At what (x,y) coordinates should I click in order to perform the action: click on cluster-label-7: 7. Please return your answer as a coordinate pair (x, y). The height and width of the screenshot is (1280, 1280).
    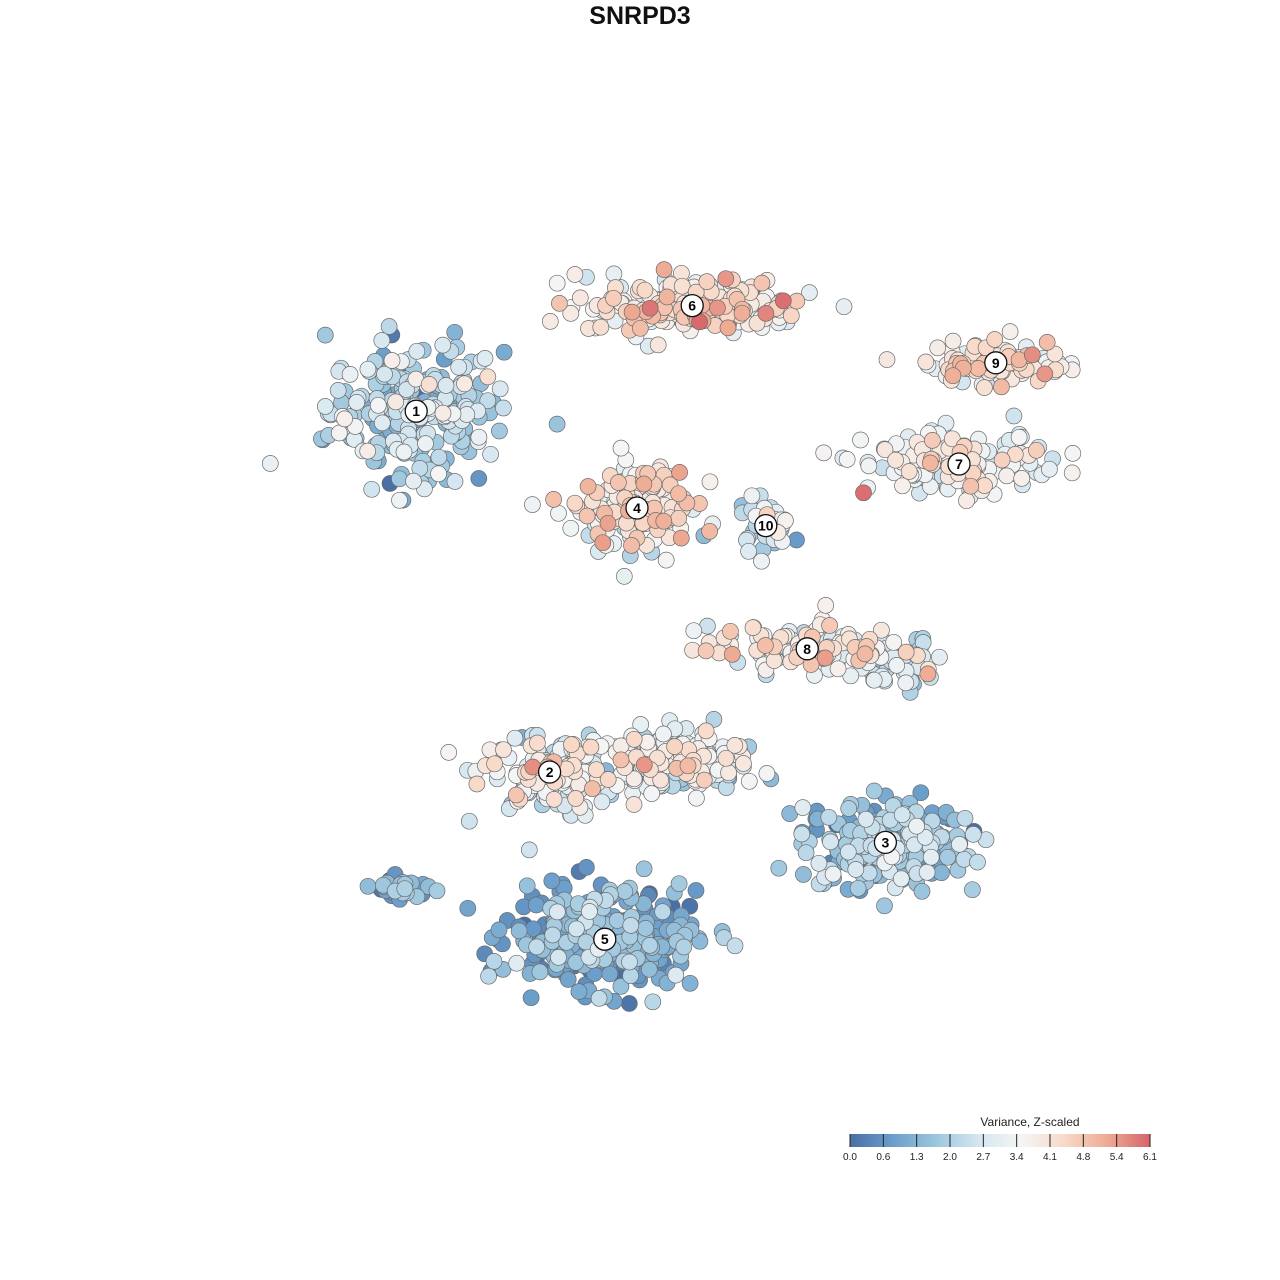
    Looking at the image, I should click on (959, 464).